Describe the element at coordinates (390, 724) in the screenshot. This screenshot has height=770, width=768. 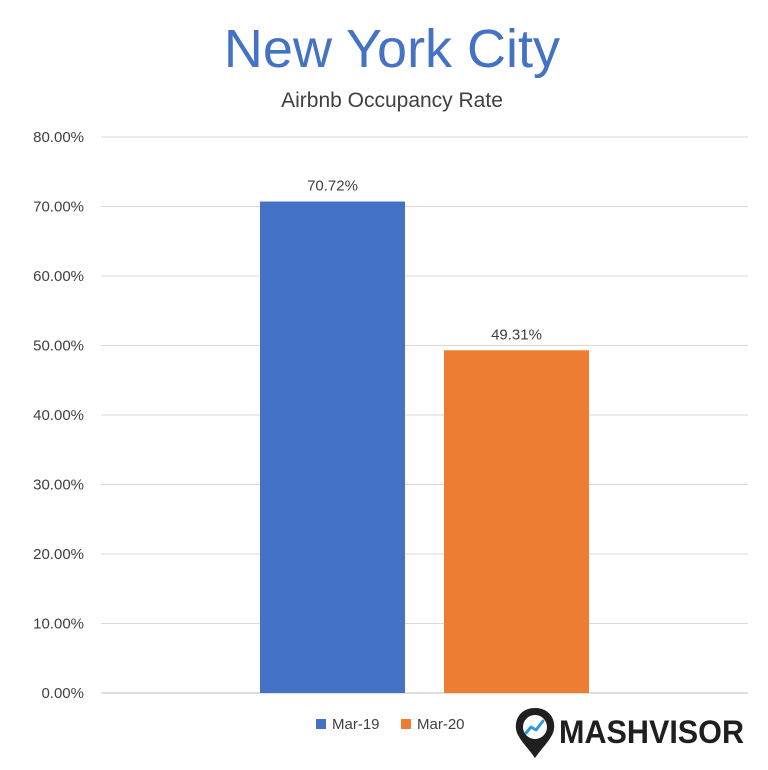
I see `legend: Mar-19 Mar-20` at that location.